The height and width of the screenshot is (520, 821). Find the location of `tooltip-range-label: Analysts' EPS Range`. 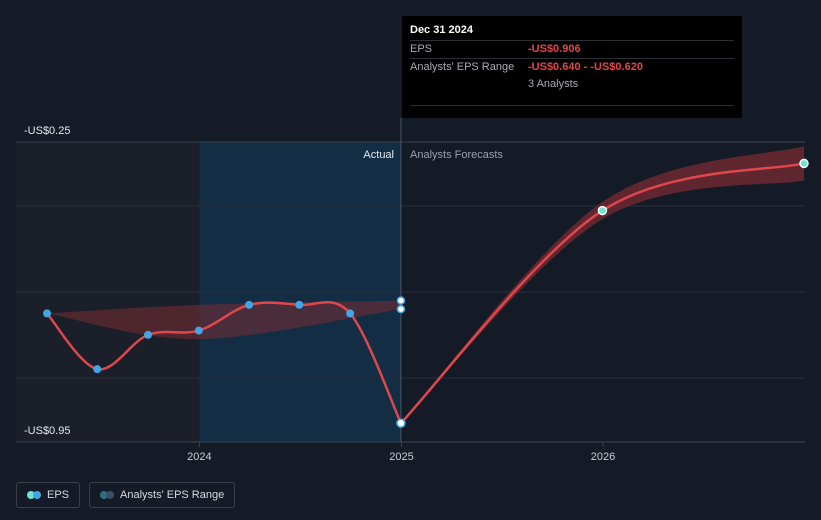

tooltip-range-label: Analysts' EPS Range is located at coordinates (462, 67).